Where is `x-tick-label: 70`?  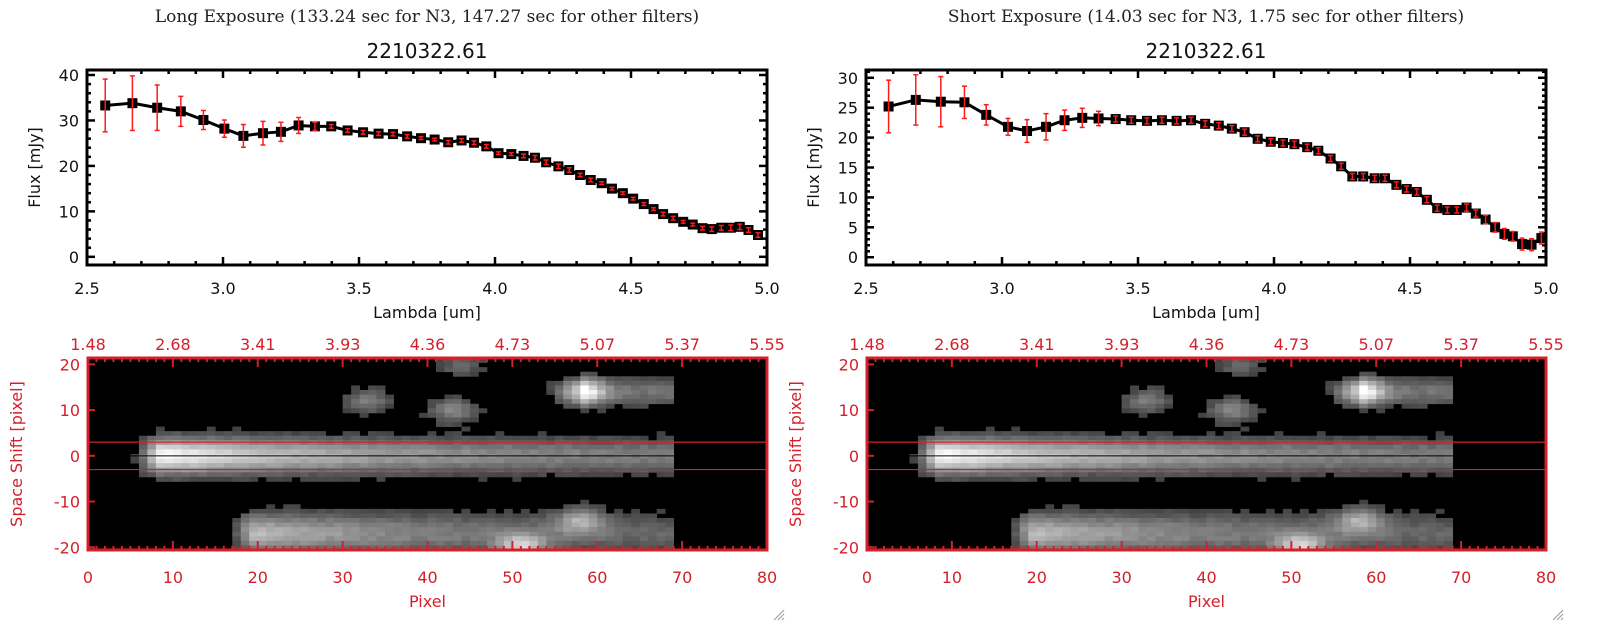 x-tick-label: 70 is located at coordinates (1461, 577).